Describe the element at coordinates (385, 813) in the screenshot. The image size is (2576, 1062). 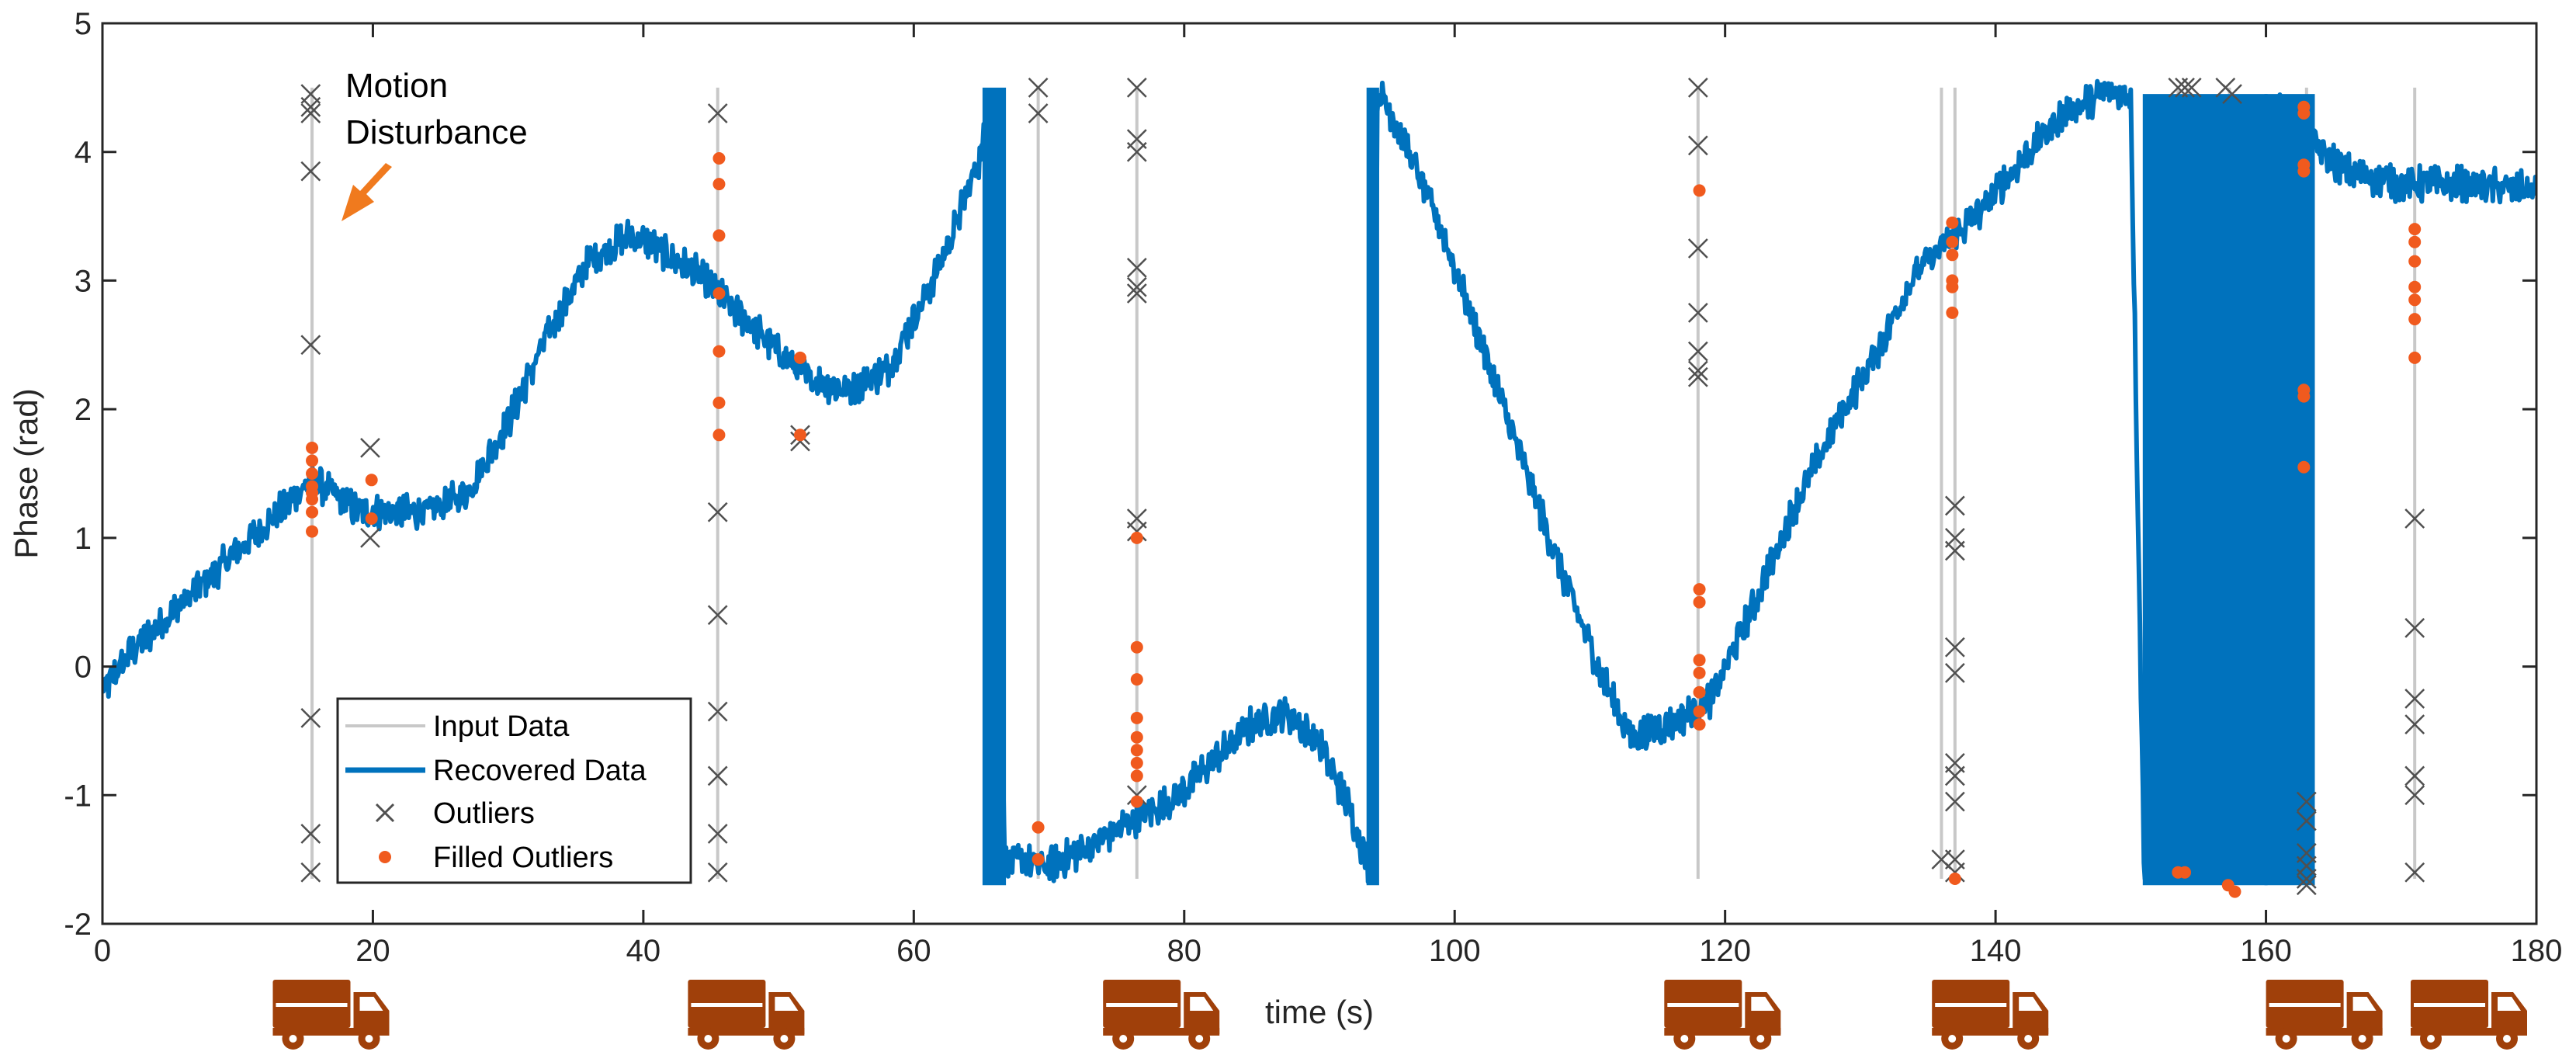
I see `legend-outlier-marker` at that location.